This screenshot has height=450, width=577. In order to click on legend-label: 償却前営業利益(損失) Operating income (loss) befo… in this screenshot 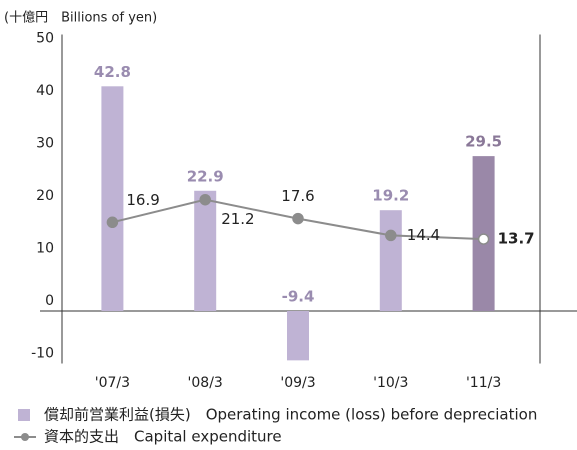, I will do `click(290, 415)`.